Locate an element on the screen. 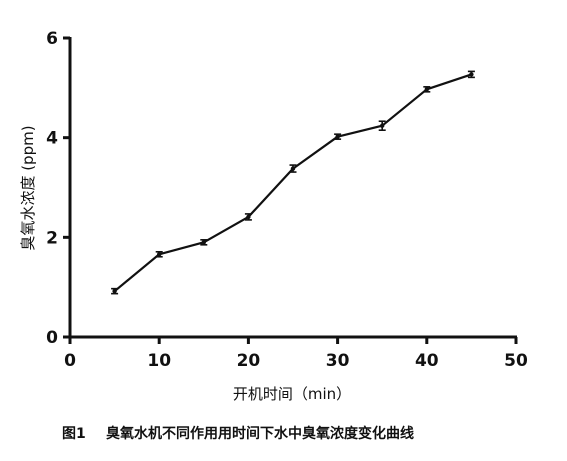 This screenshot has height=461, width=567. x-axis-ticks: 0 10 20 30 40 50 is located at coordinates (296, 354).